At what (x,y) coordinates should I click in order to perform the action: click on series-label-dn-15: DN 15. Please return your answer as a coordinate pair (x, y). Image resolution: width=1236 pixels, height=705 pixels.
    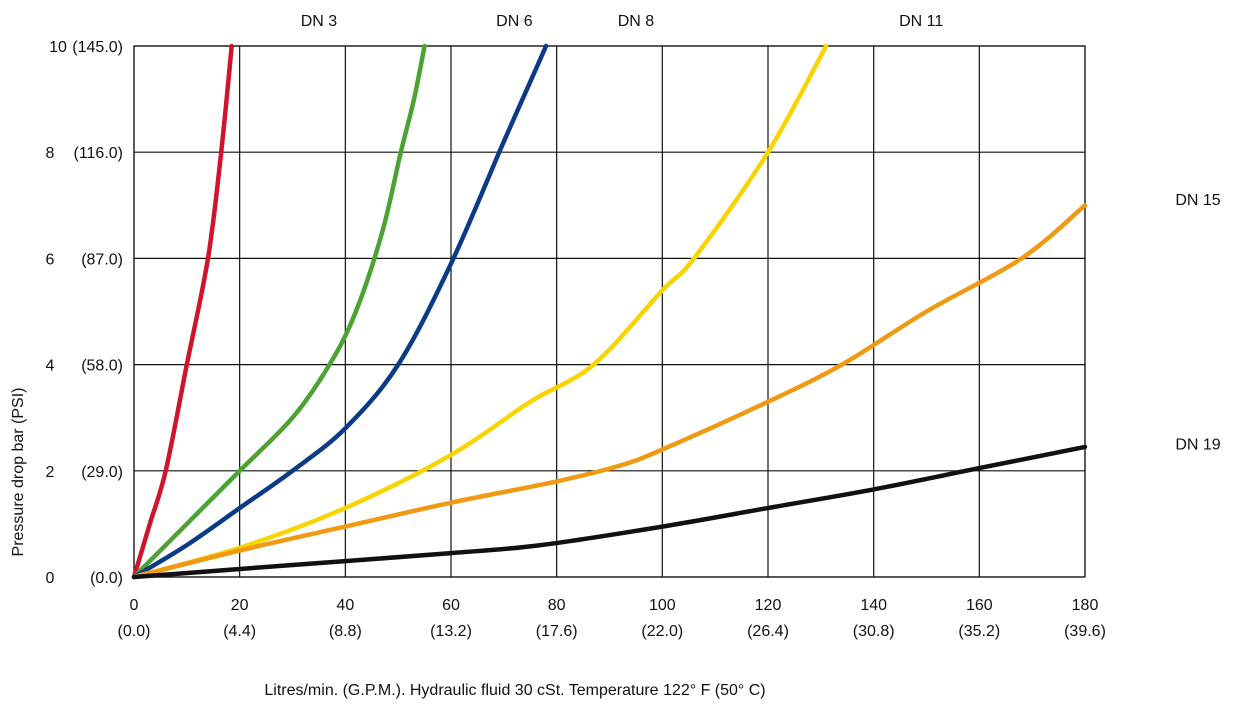
    Looking at the image, I should click on (1197, 200).